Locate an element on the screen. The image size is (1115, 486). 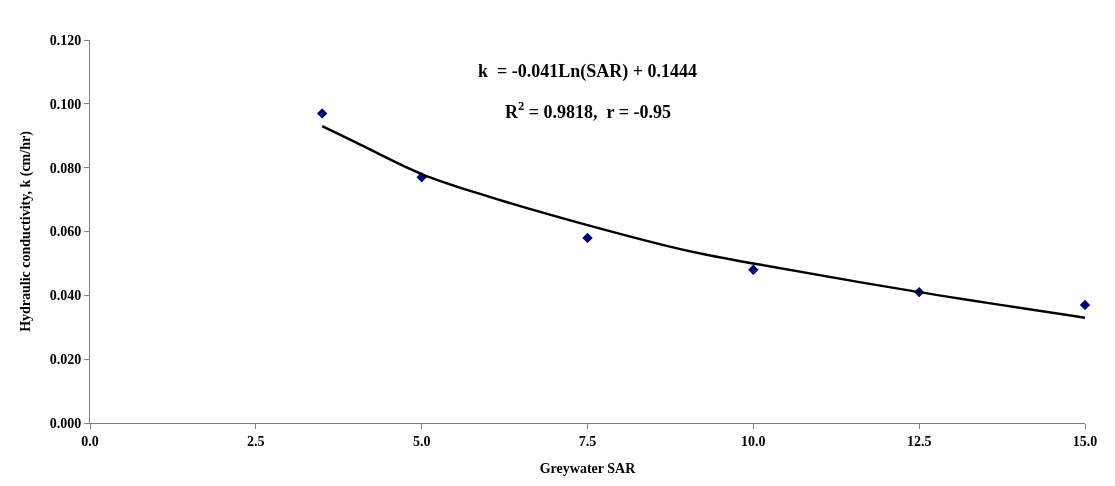
y-axis-title: Hydraulic conductivity, k (cm/hr) is located at coordinates (26, 231).